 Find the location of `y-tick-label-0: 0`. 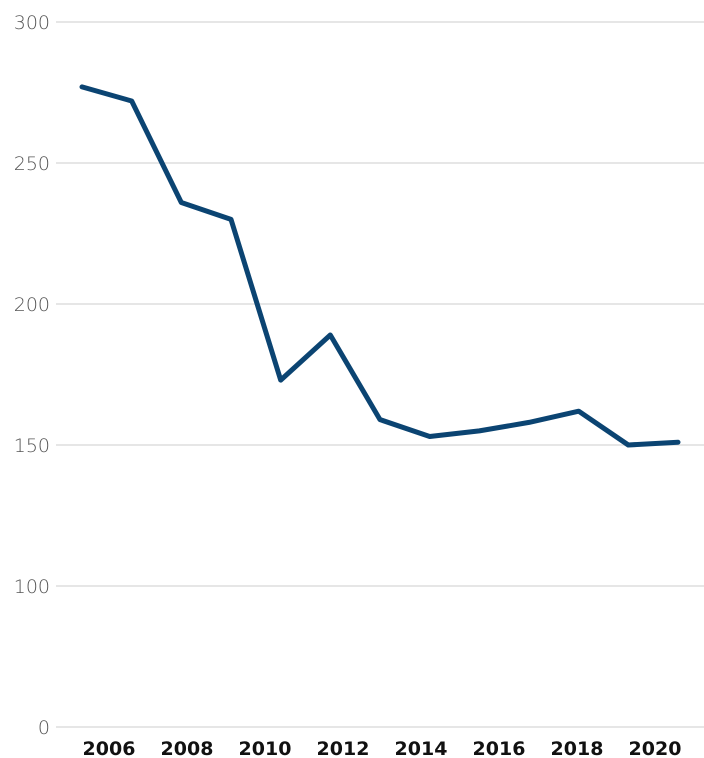

y-tick-label-0: 0 is located at coordinates (44, 728).